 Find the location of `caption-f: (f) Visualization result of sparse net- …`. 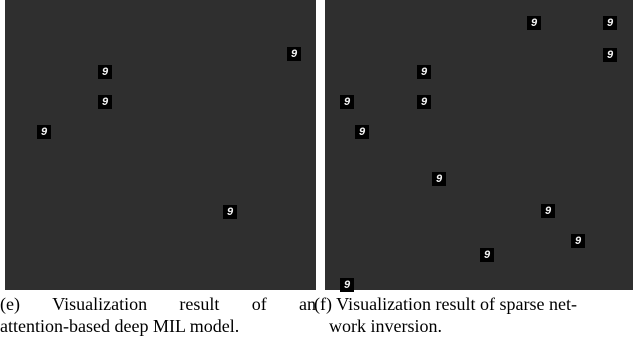

caption-f: (f) Visualization result of sparse net- … is located at coordinates (473, 315).